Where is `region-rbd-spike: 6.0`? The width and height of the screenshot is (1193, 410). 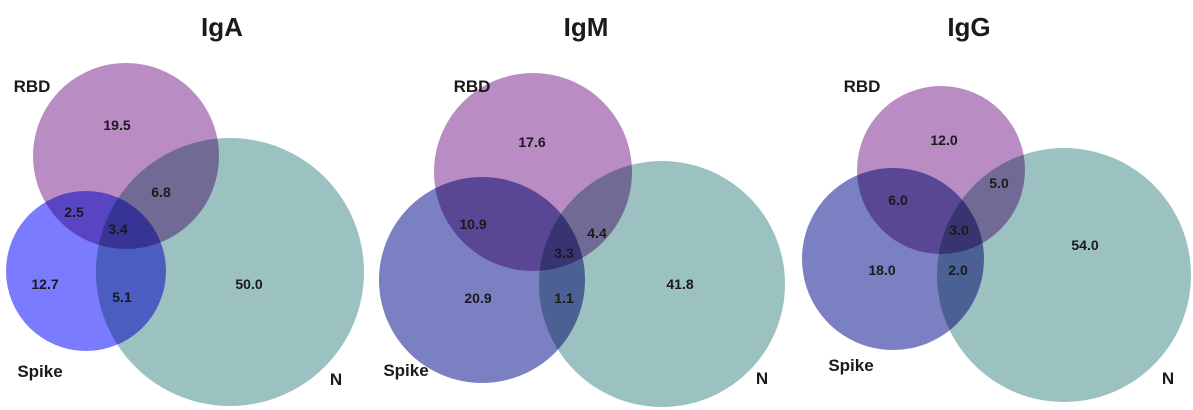
region-rbd-spike: 6.0 is located at coordinates (898, 200).